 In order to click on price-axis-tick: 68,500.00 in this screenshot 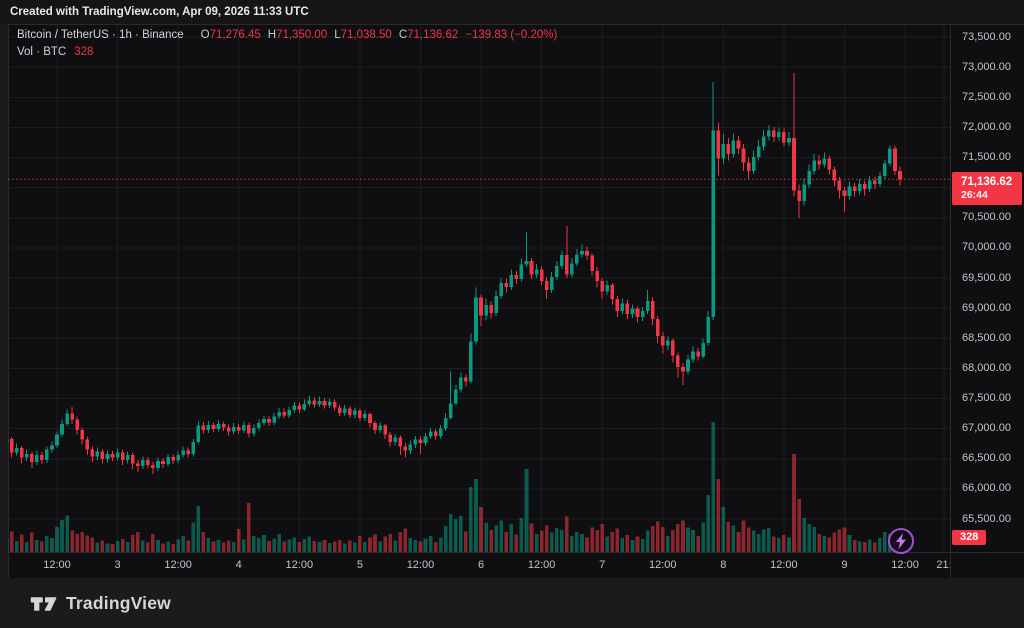, I will do `click(986, 337)`.